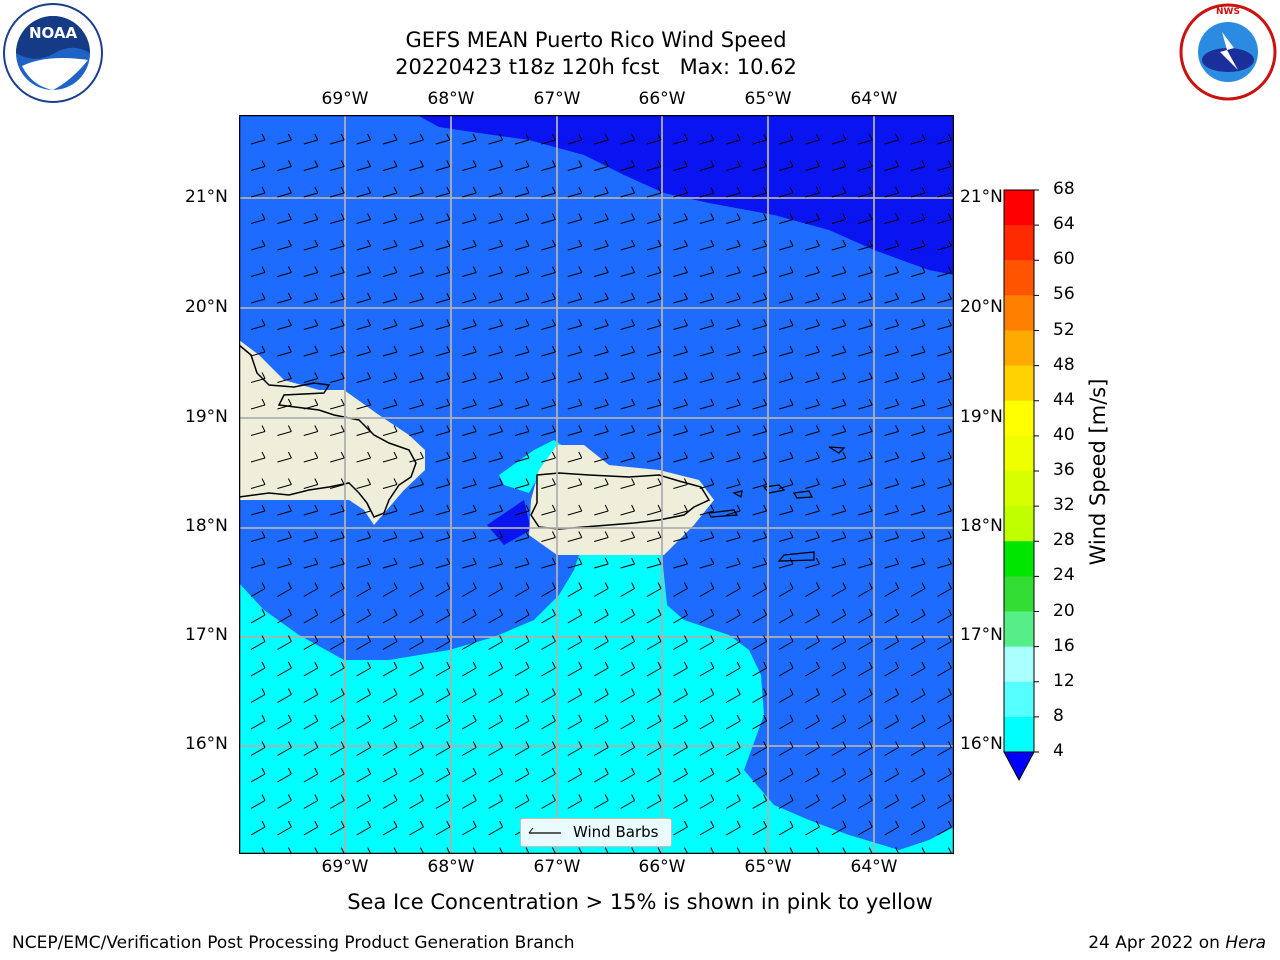  I want to click on svg-text: NOAA, so click(53, 33).